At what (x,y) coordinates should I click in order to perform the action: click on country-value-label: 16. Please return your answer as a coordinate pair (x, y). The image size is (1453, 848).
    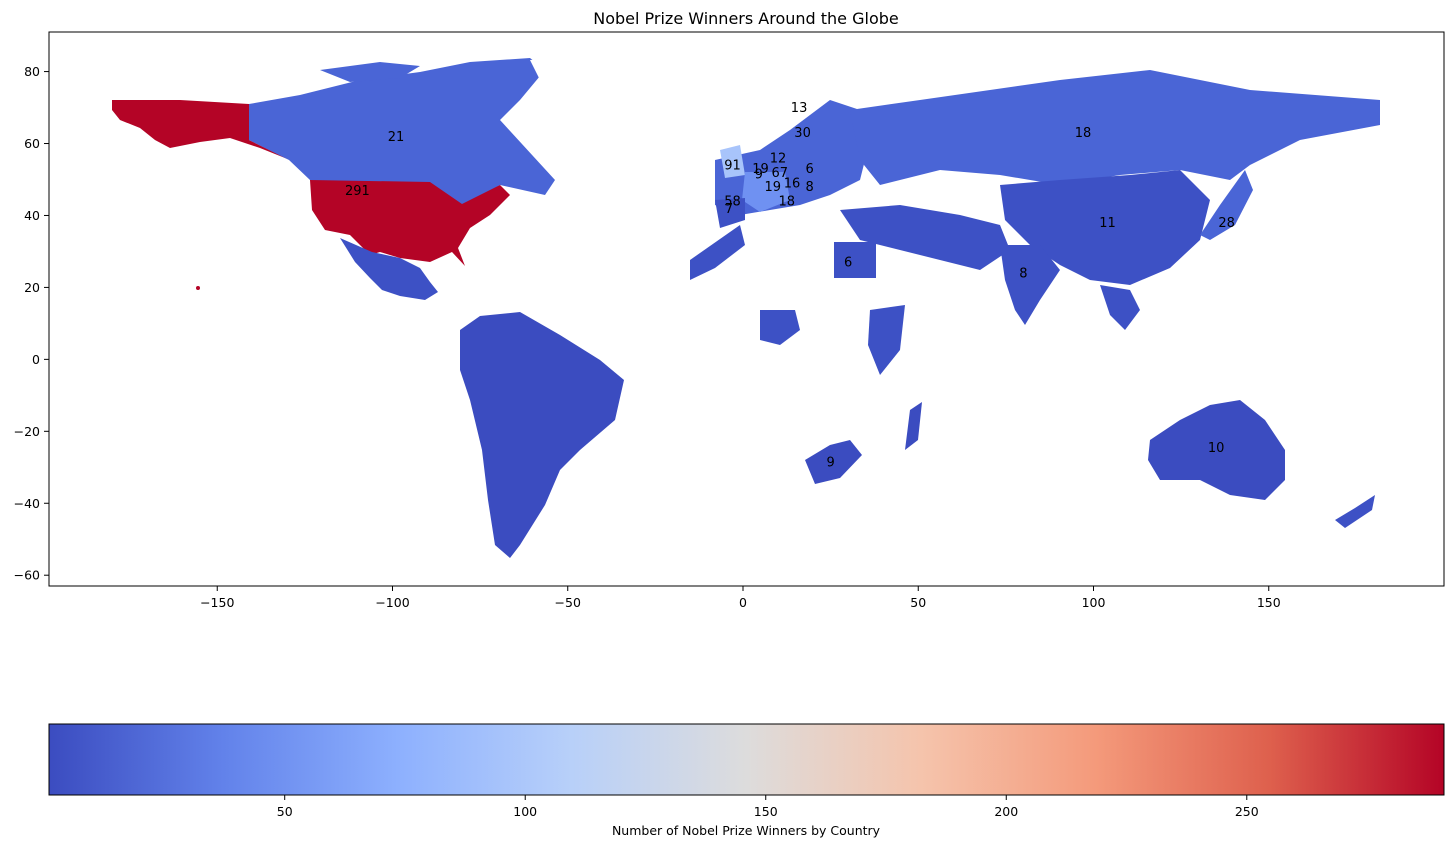
    Looking at the image, I should click on (792, 184).